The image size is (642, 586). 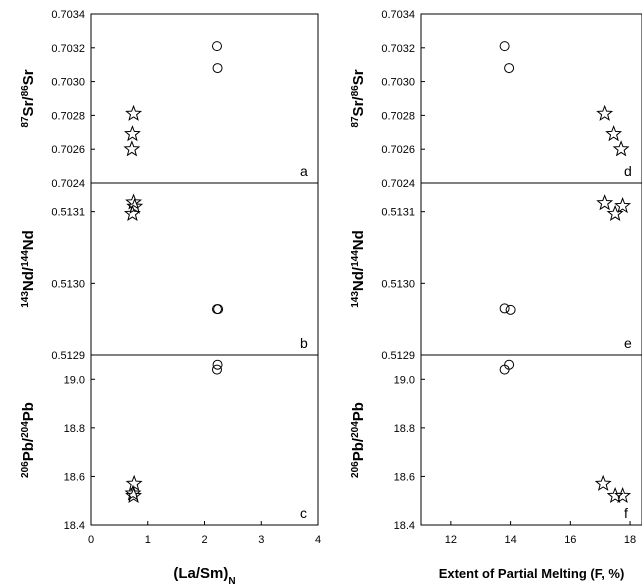 What do you see at coordinates (630, 540) in the screenshot?
I see `x-tick-label: 18` at bounding box center [630, 540].